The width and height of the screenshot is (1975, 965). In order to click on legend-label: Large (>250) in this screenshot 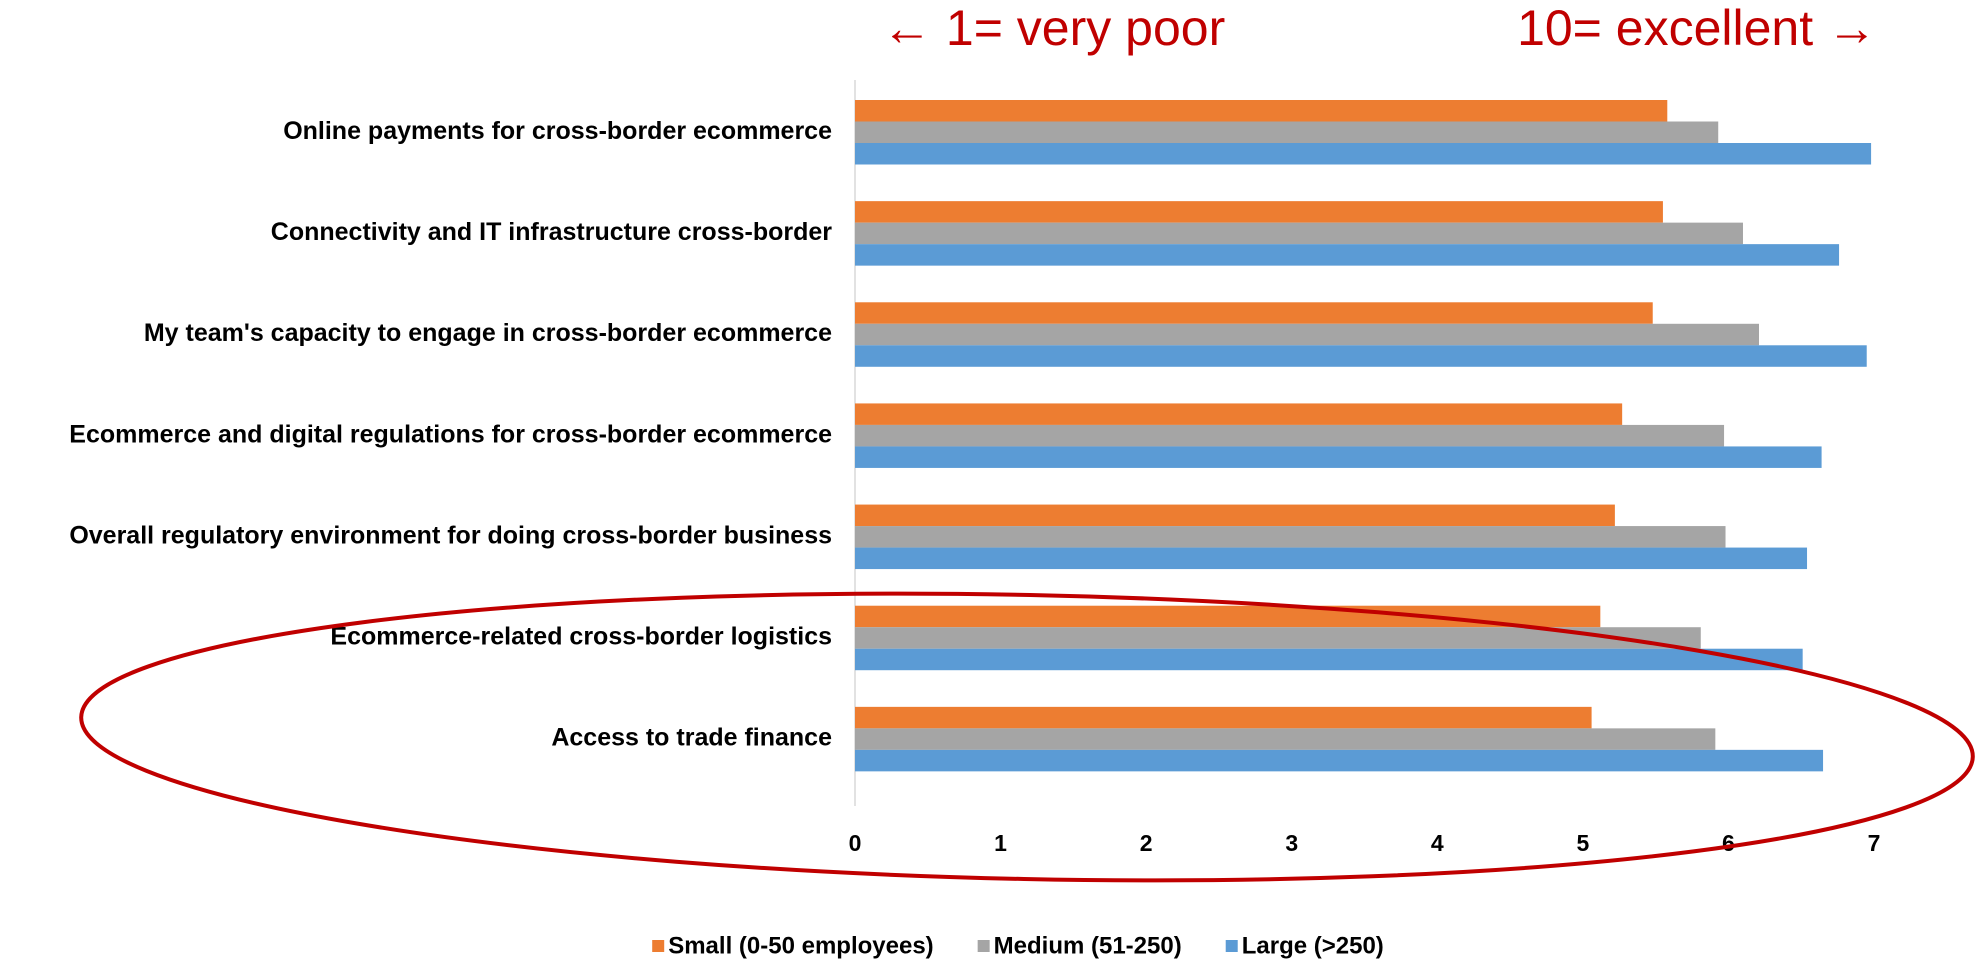, I will do `click(1313, 945)`.